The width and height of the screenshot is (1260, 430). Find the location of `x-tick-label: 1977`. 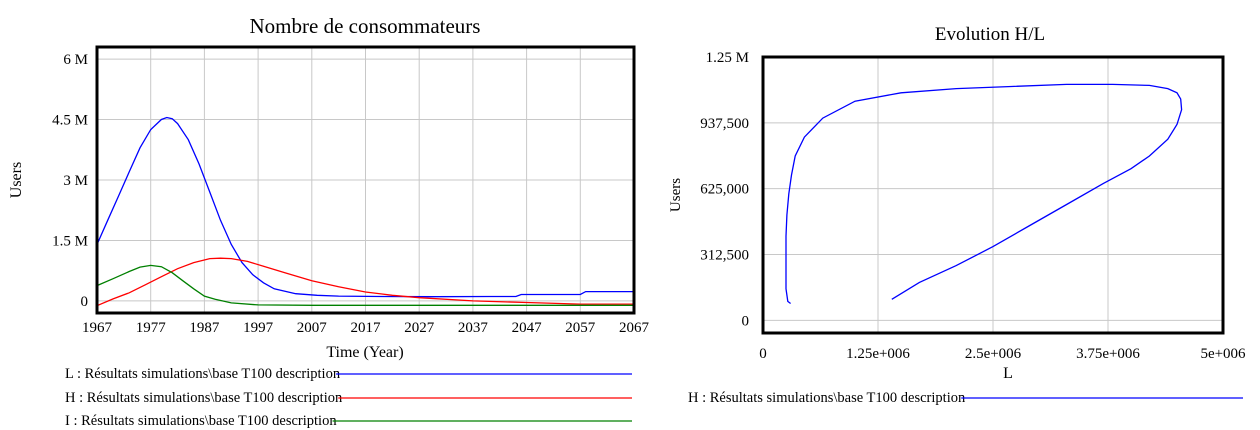

x-tick-label: 1977 is located at coordinates (151, 328).